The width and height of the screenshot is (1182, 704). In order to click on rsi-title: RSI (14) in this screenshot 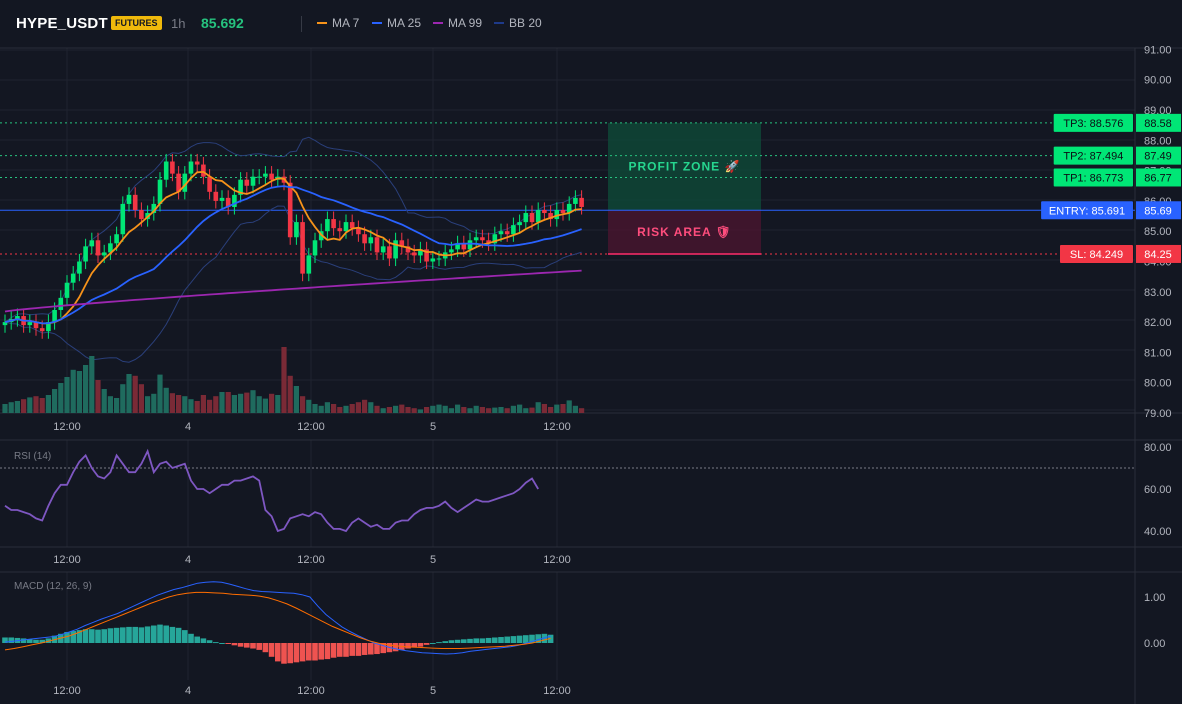, I will do `click(32, 456)`.